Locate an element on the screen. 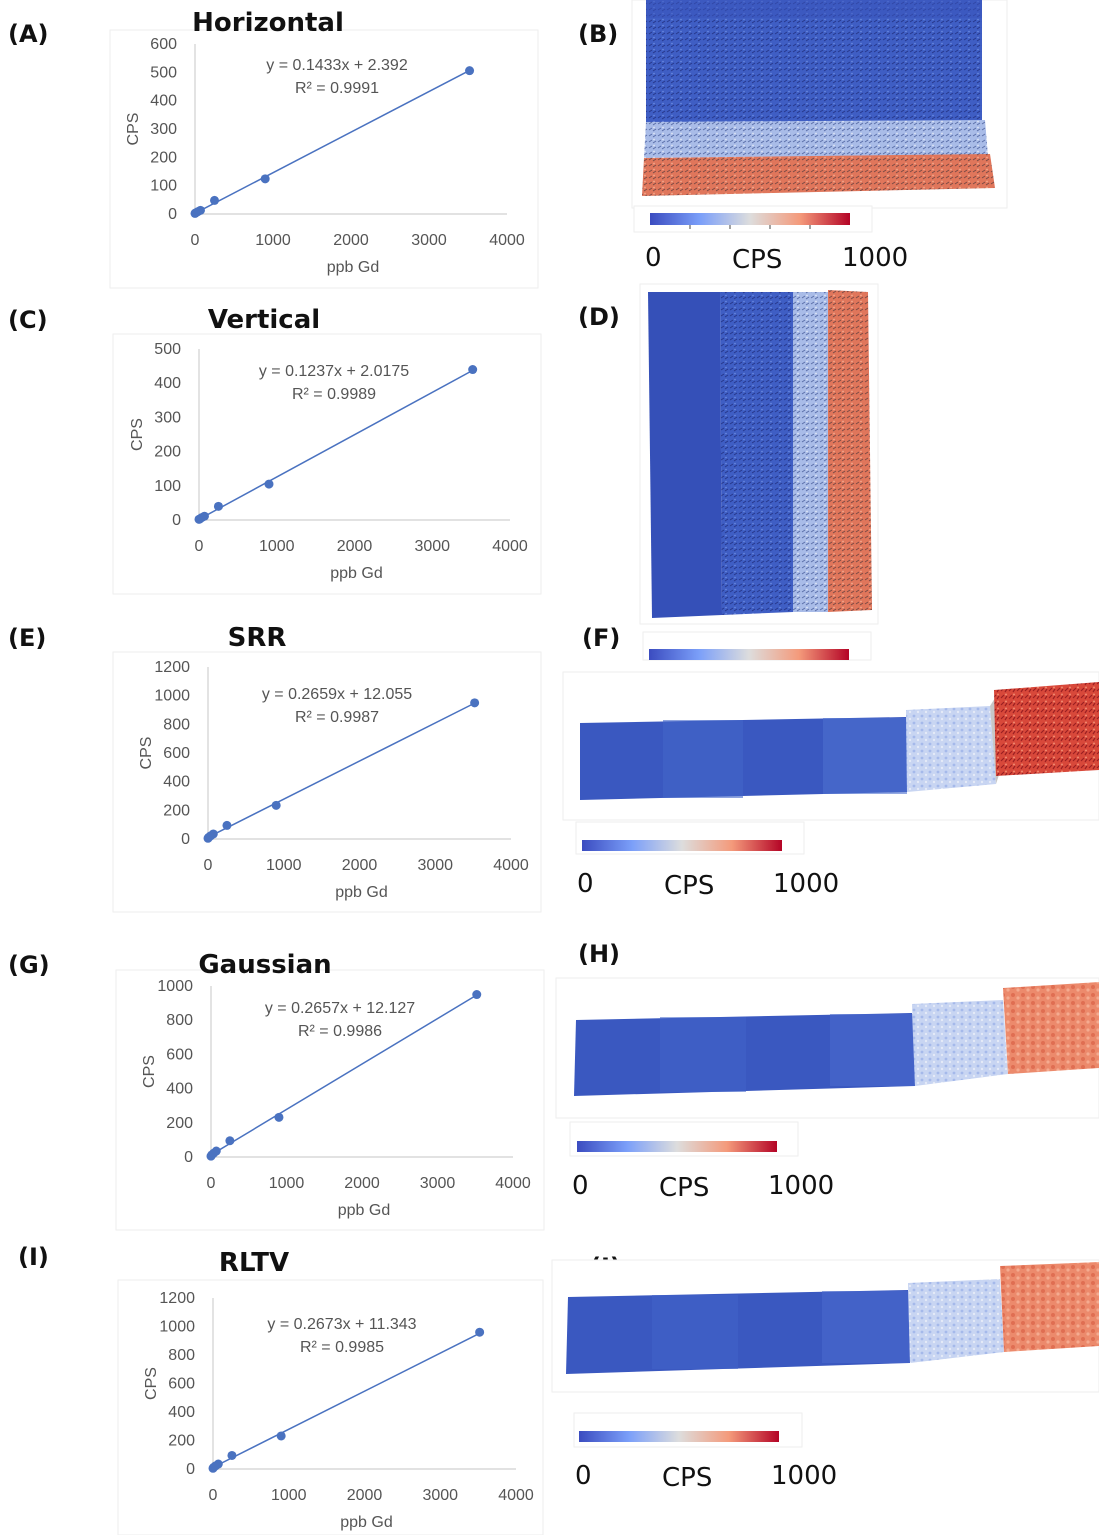  vertical-x-tick-label: 2000 is located at coordinates (355, 546).